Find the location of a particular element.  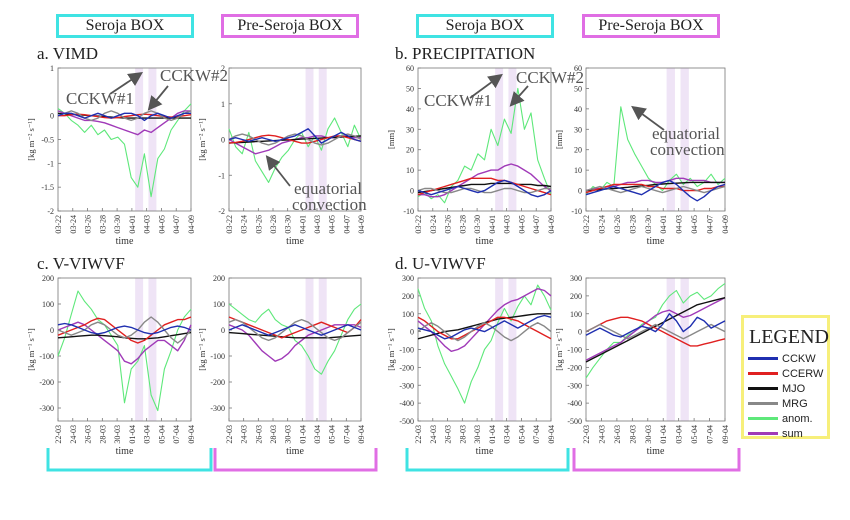

x-tick-label: 03-04 is located at coordinates (679, 434).